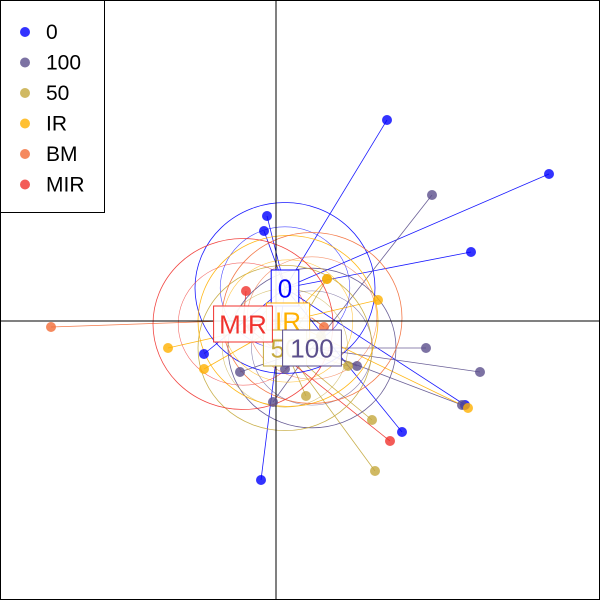 The width and height of the screenshot is (600, 600). Describe the element at coordinates (25, 184) in the screenshot. I see `legend-marker-MIR` at that location.